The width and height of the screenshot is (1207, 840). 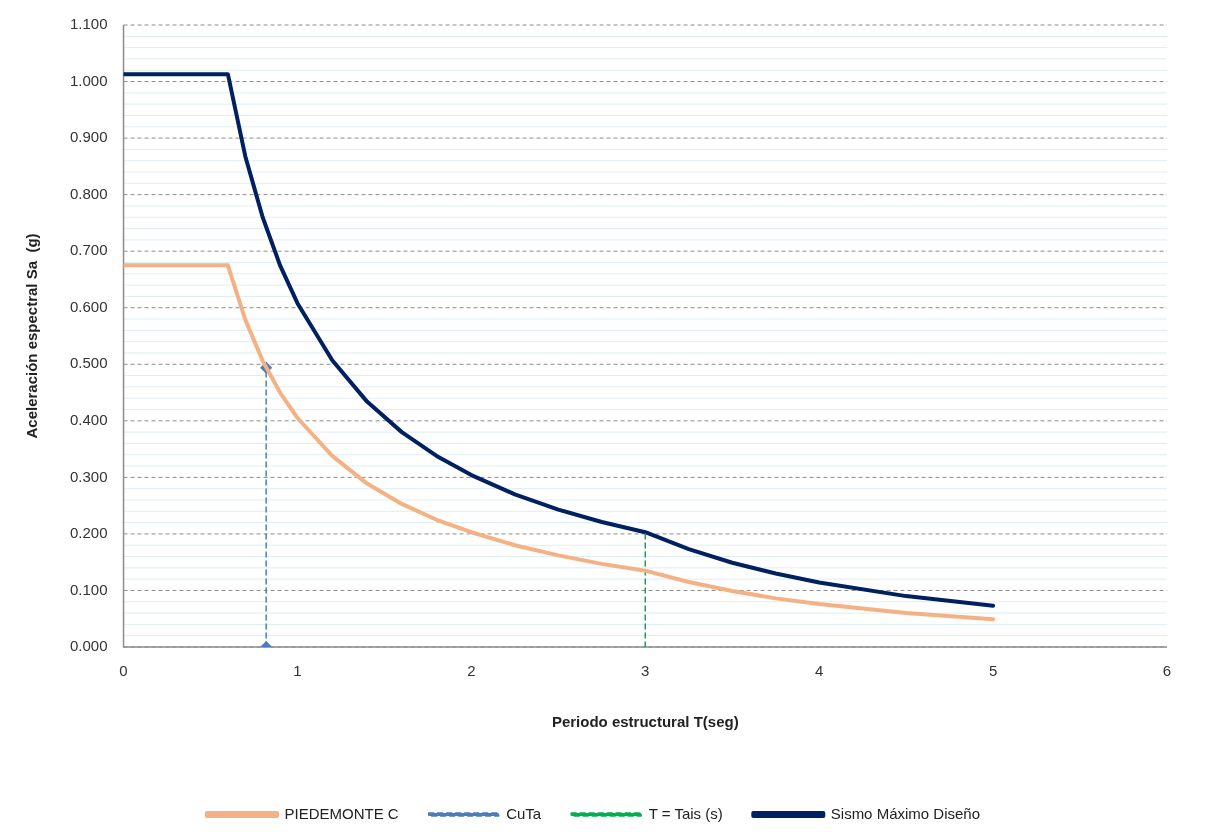 I want to click on x-tick-label: 4, so click(x=819, y=671).